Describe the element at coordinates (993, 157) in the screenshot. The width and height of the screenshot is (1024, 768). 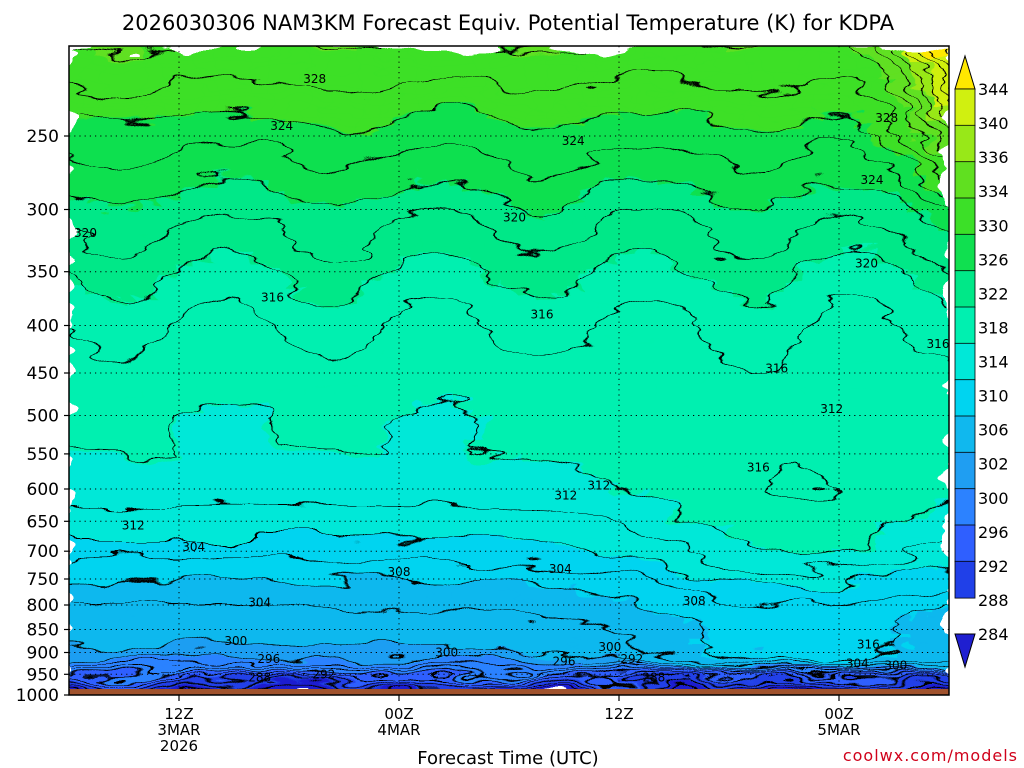
I see `colorbar-label: 336` at that location.